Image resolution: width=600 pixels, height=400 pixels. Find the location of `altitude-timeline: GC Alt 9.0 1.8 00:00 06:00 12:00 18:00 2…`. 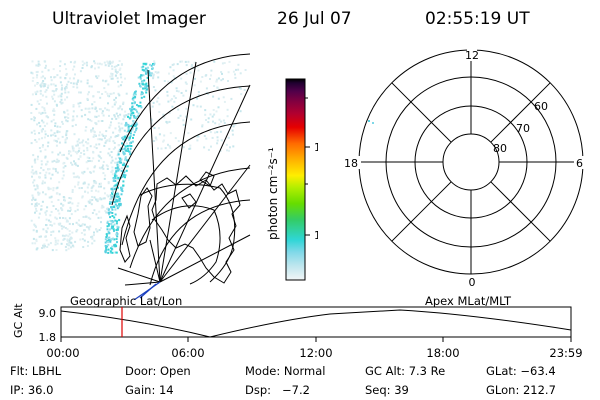

altitude-timeline: GC Alt 9.0 1.8 00:00 06:00 12:00 18:00 2… is located at coordinates (297, 331).